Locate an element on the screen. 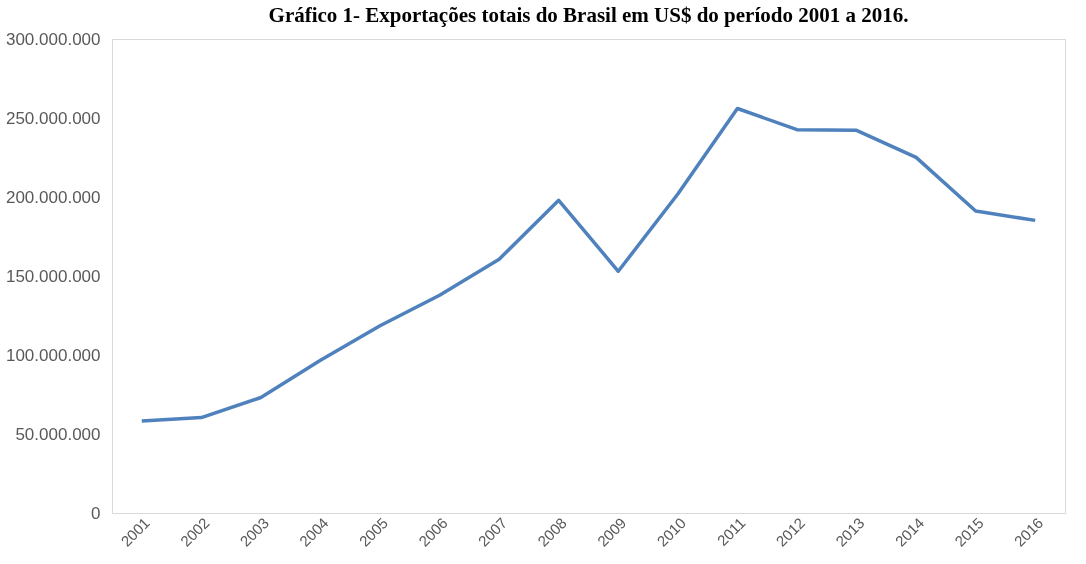  y-tick-label: 300.000.000 is located at coordinates (53, 39).